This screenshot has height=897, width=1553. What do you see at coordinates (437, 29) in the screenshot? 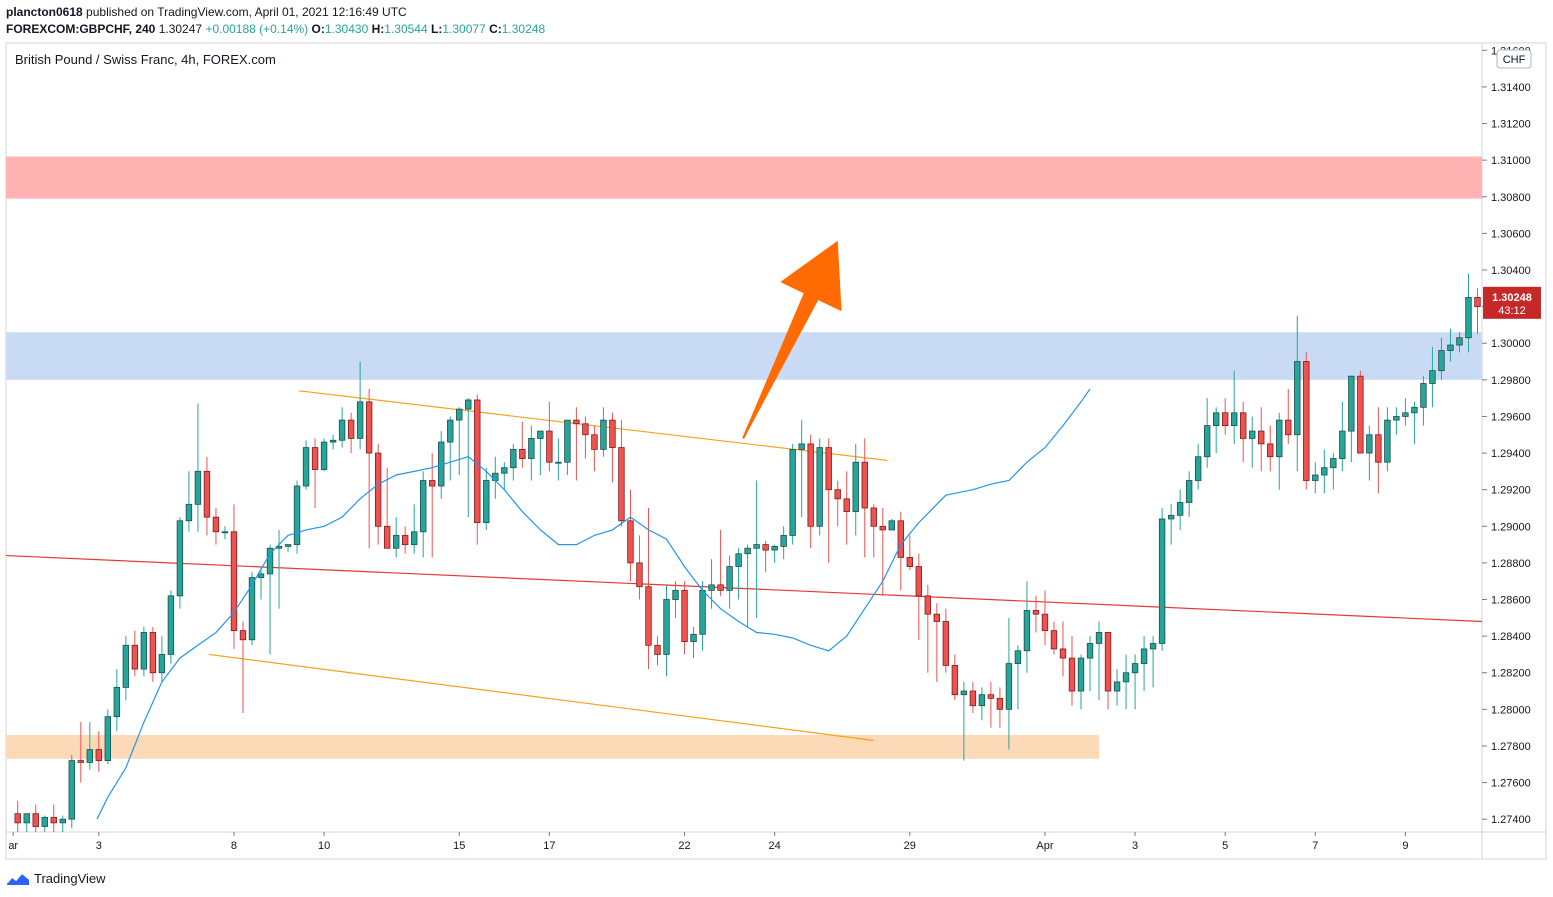
I see `low-label: L:` at bounding box center [437, 29].